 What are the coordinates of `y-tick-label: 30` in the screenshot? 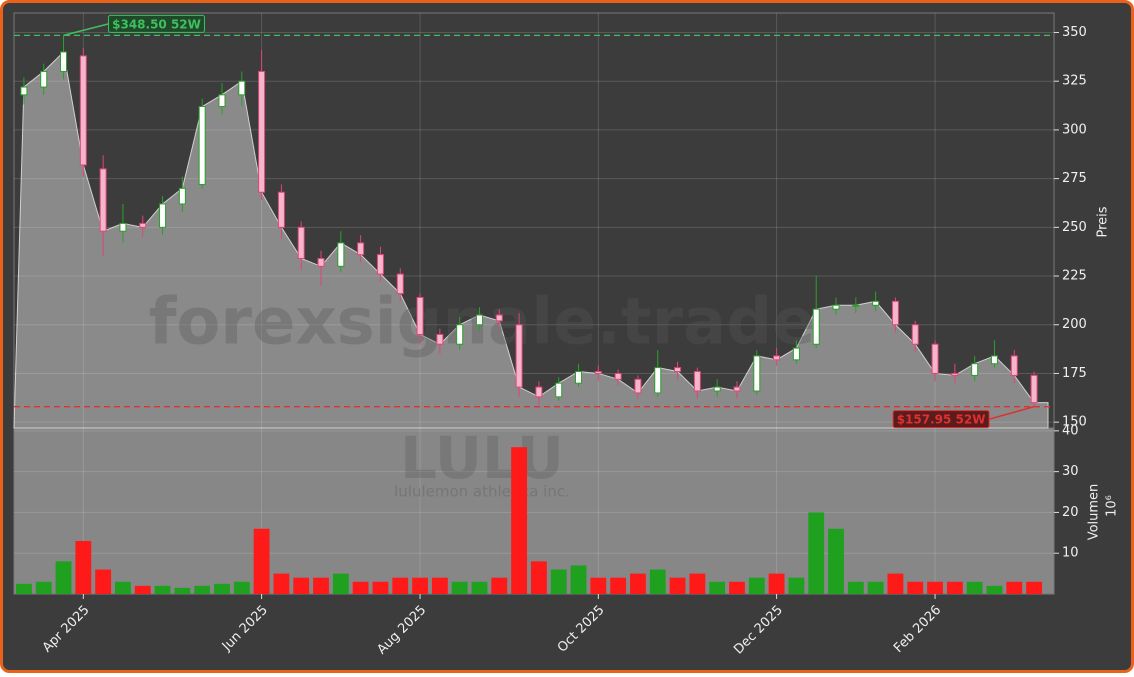 It's located at (1070, 471).